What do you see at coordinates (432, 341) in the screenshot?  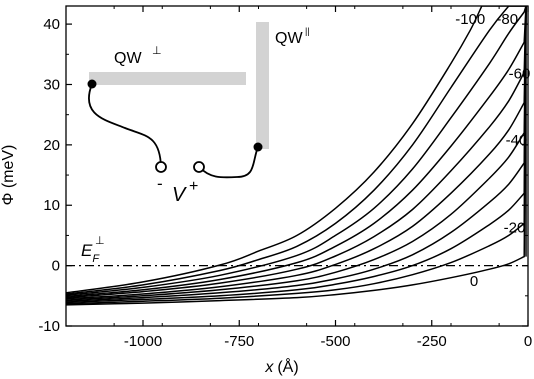 I see `x-tick-label: -250` at bounding box center [432, 341].